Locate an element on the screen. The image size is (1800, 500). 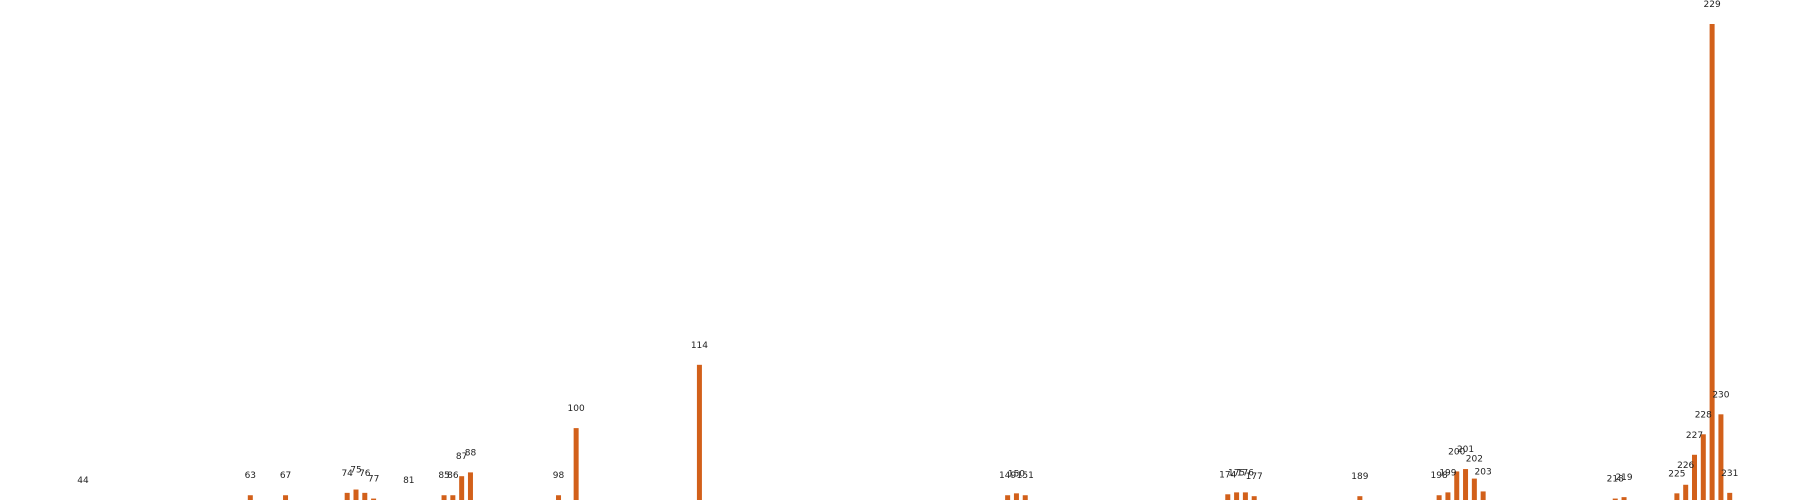
bar-label-150: 150 is located at coordinates (1016, 474).